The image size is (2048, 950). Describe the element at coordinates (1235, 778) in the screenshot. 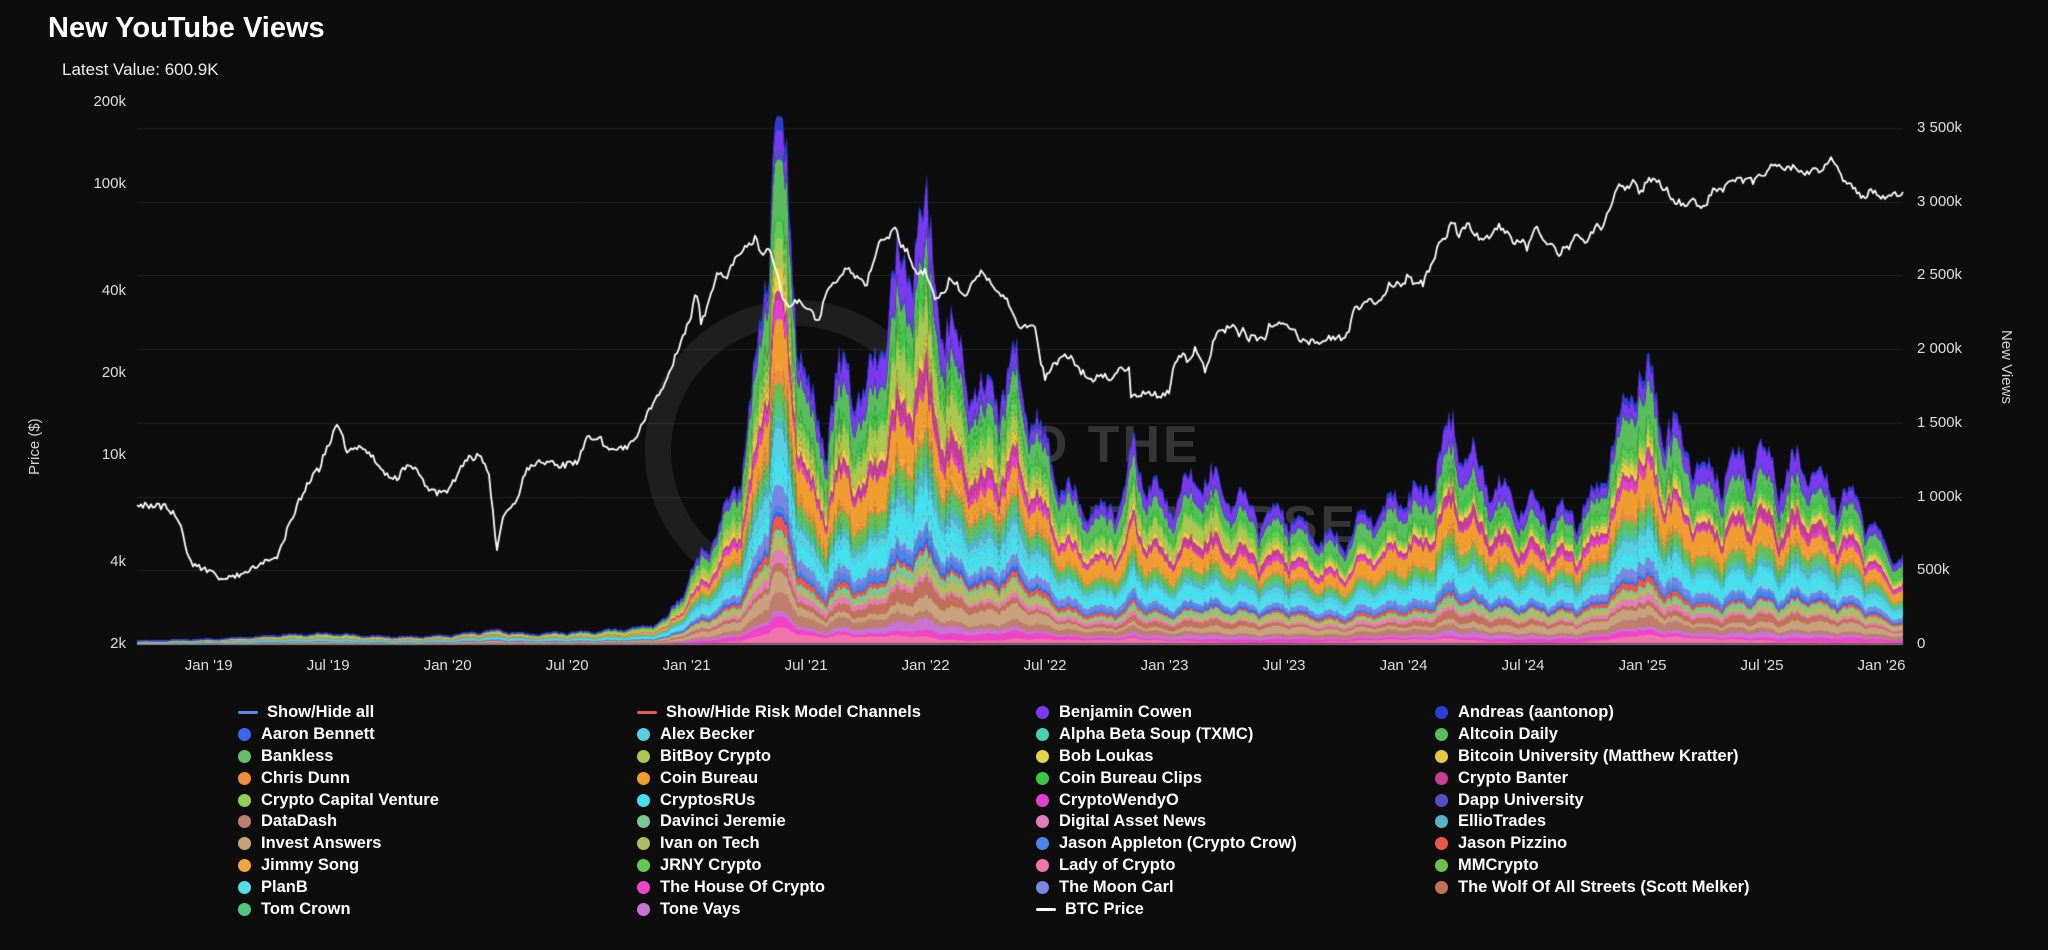

I see `legend-item-coin-bureau-clips: Coin Bureau Clips` at that location.